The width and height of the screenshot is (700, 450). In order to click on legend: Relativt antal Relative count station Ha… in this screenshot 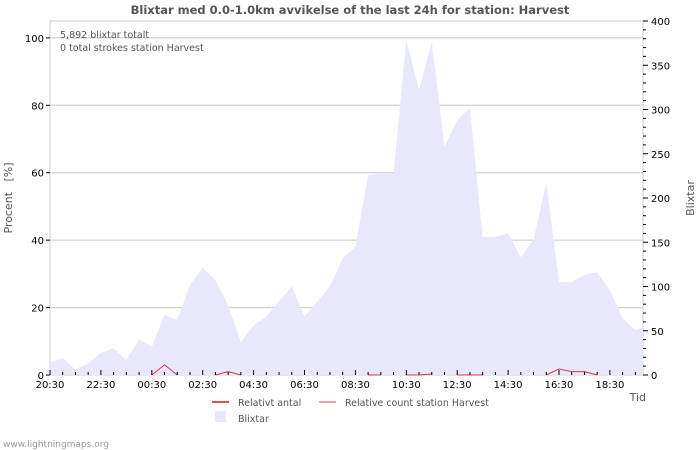, I will do `click(350, 411)`.